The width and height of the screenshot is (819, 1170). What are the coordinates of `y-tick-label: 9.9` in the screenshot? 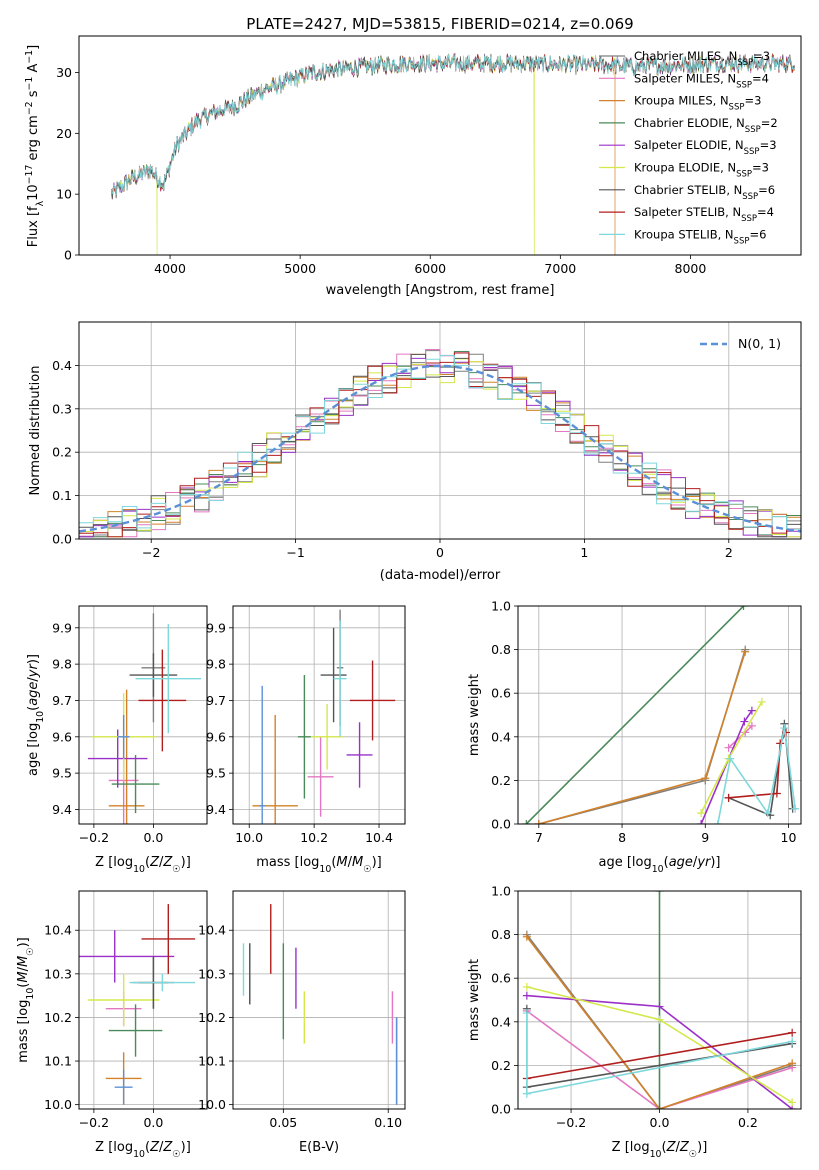 It's located at (216, 627).